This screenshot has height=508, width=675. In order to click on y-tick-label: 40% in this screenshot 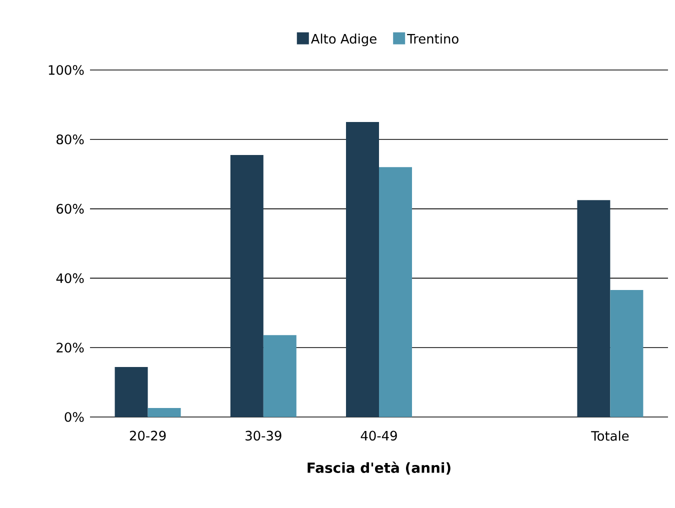, I will do `click(70, 278)`.